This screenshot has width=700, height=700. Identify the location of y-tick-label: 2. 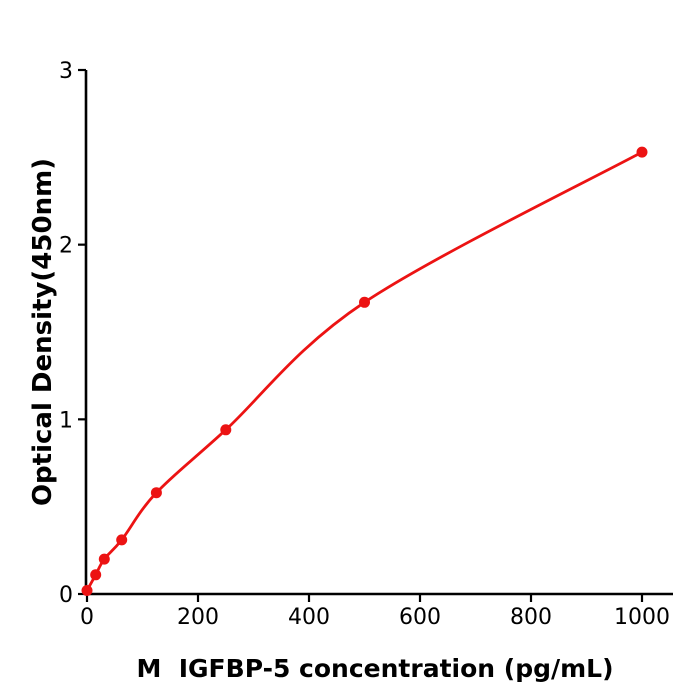
(66, 246).